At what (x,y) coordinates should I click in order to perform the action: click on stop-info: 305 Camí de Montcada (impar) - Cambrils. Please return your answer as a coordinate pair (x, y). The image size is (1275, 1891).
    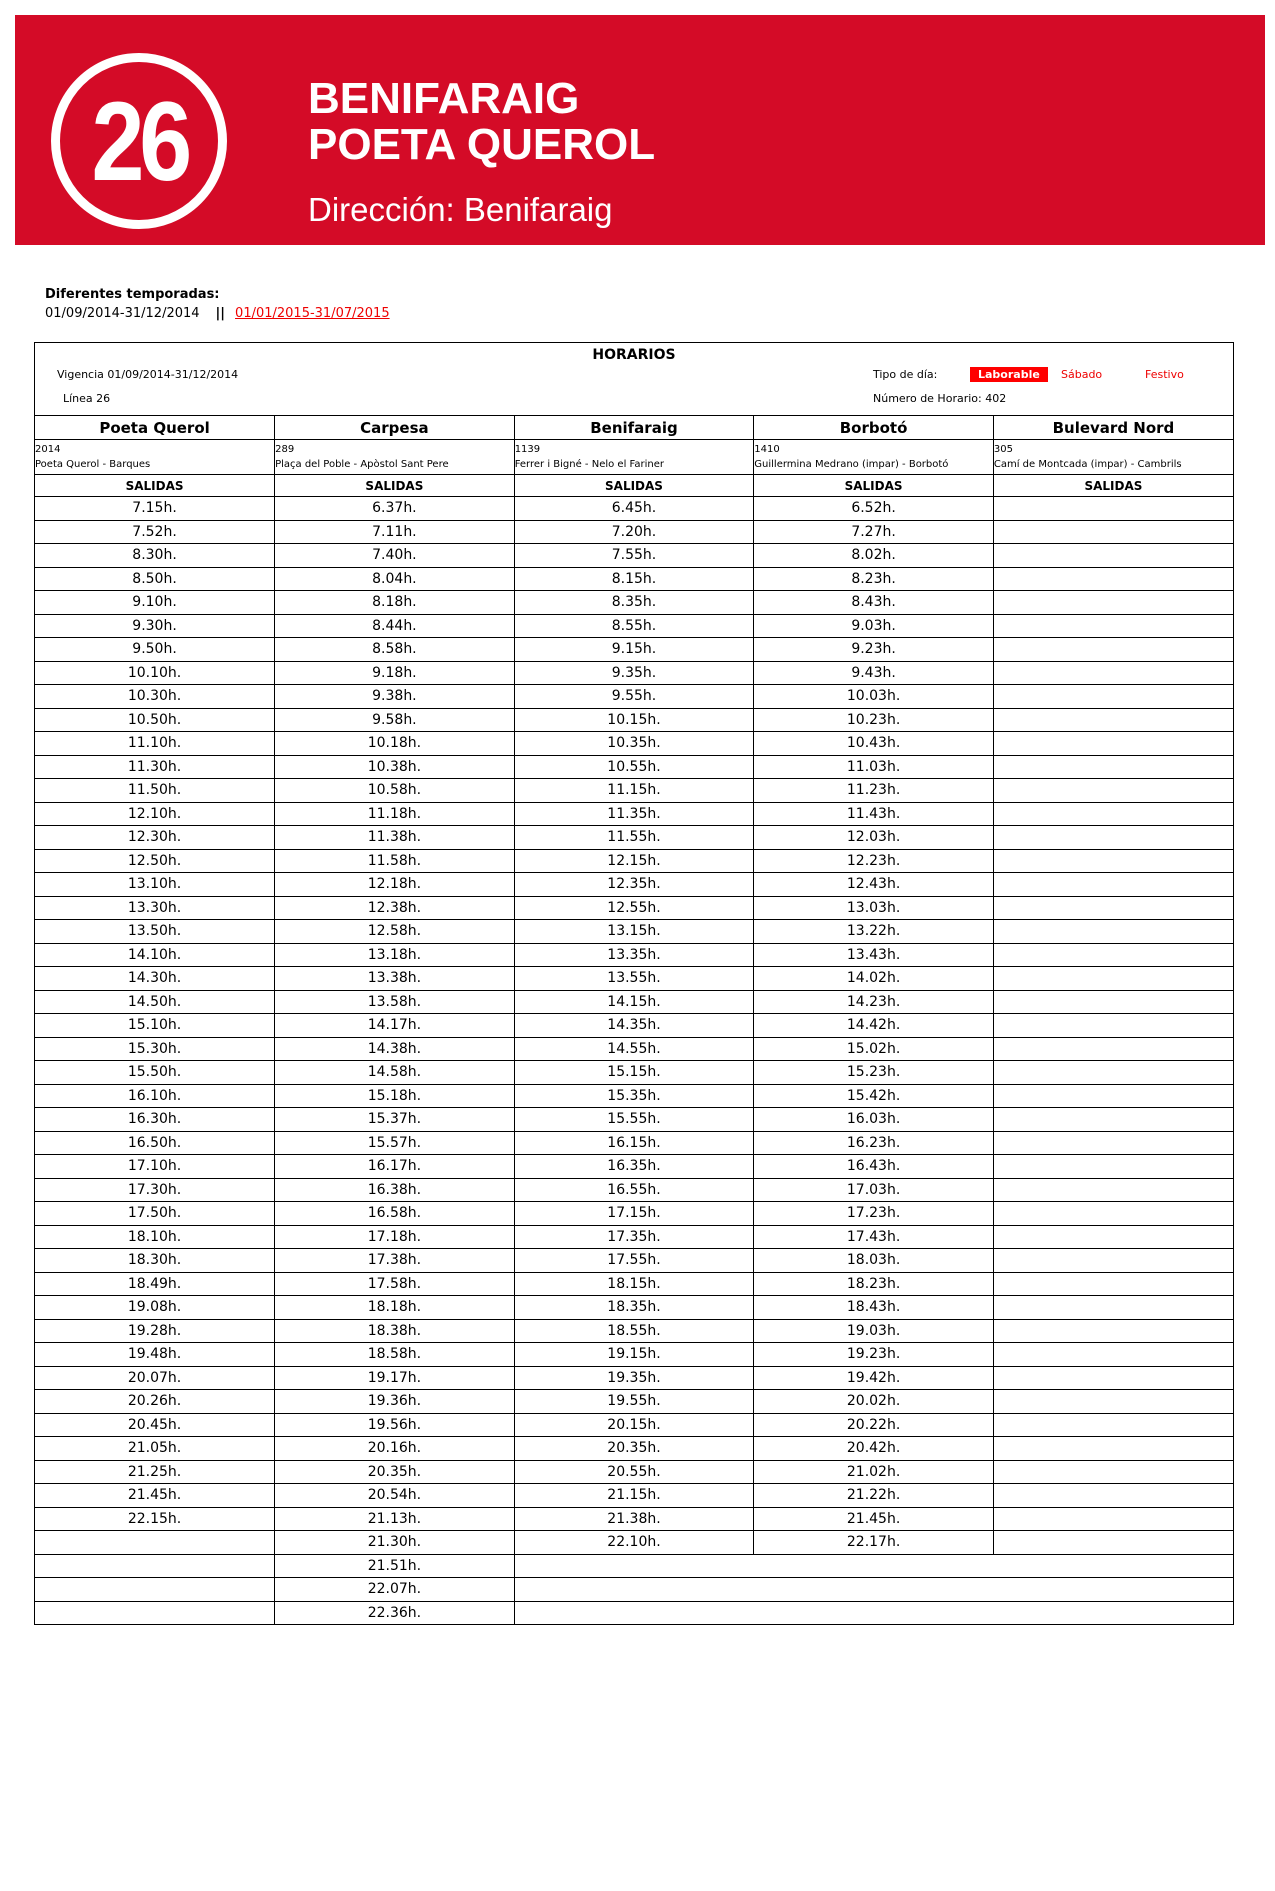
    Looking at the image, I should click on (1112, 457).